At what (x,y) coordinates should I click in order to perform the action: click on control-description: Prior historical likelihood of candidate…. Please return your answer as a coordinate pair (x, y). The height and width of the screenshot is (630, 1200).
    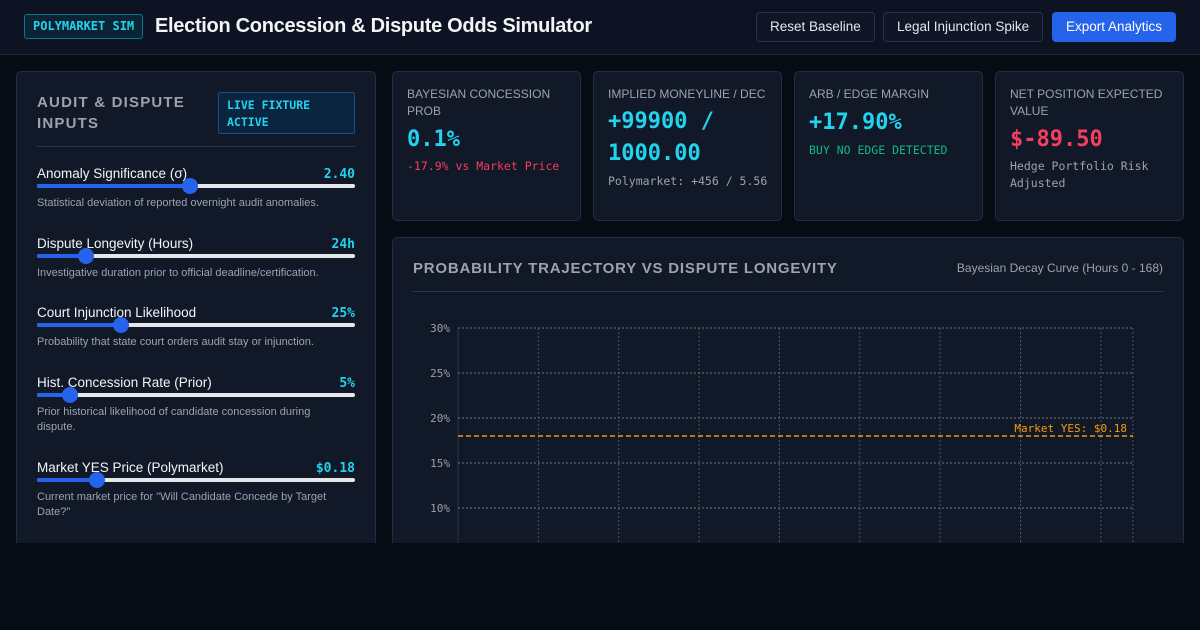
    Looking at the image, I should click on (174, 419).